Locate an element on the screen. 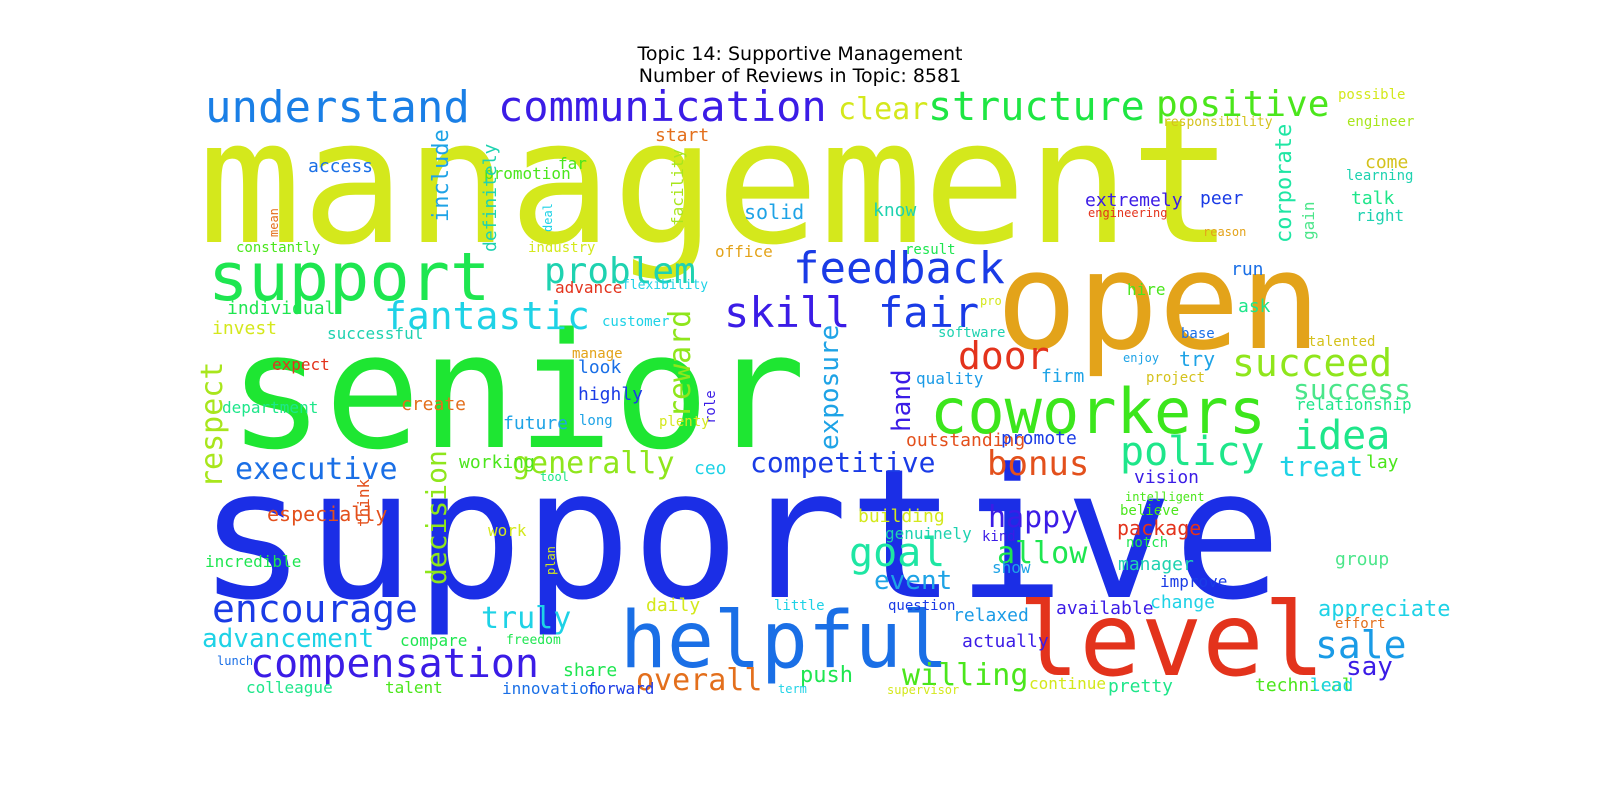 The width and height of the screenshot is (1600, 800). word-appreciate: appreciate is located at coordinates (1384, 609).